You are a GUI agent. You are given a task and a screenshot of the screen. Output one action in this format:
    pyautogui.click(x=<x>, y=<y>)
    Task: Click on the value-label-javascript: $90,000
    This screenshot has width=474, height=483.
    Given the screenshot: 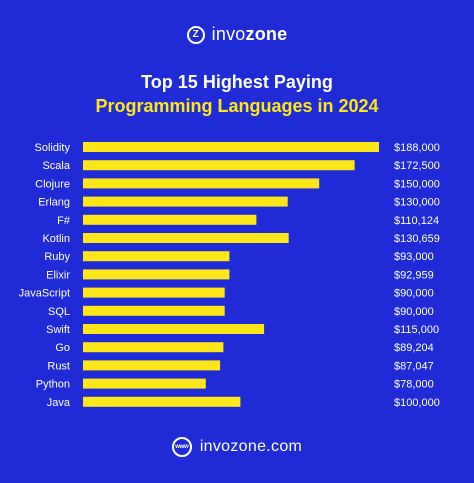 What is the action you would take?
    pyautogui.click(x=414, y=294)
    